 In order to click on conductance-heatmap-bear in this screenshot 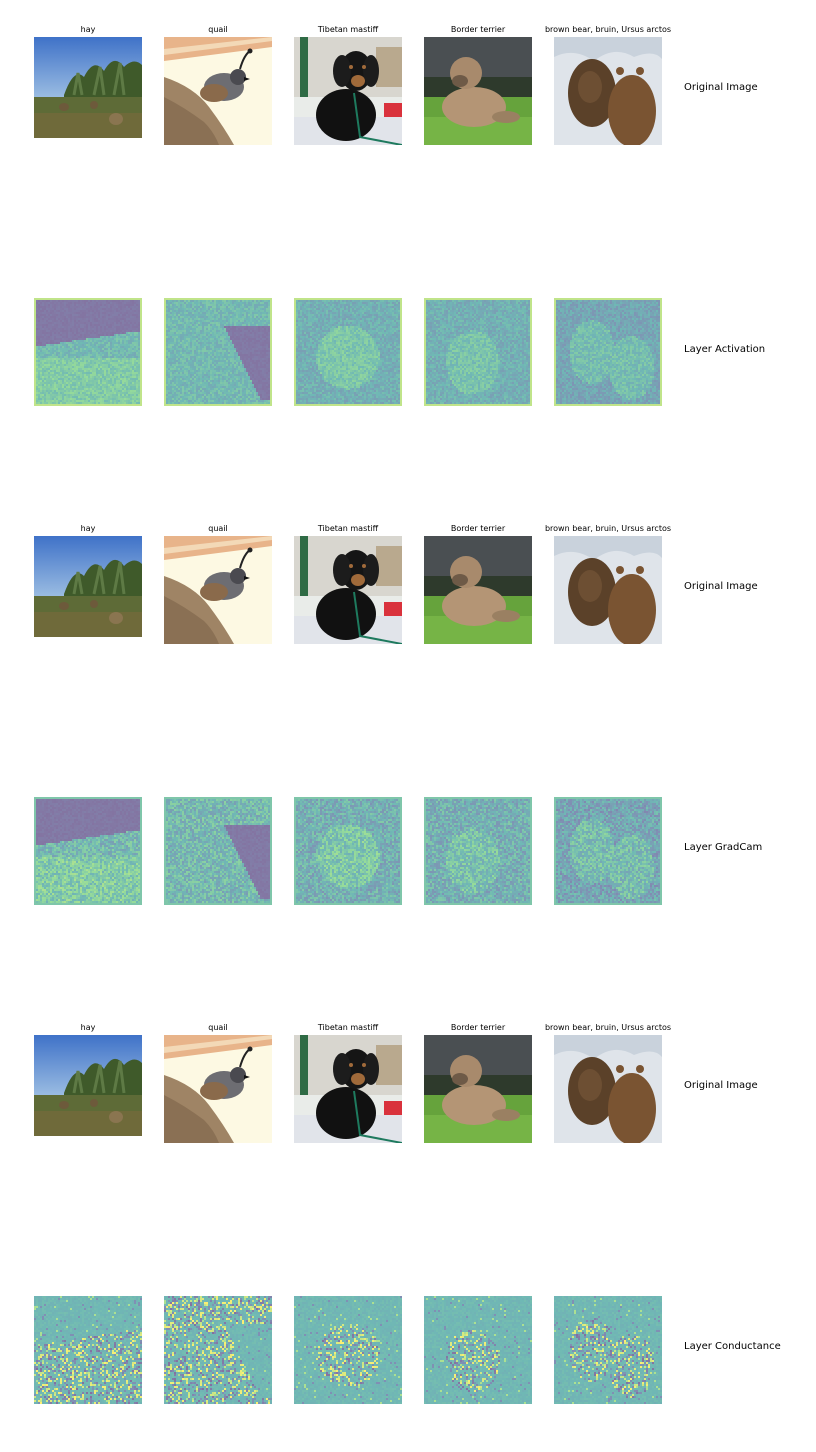, I will do `click(608, 1350)`.